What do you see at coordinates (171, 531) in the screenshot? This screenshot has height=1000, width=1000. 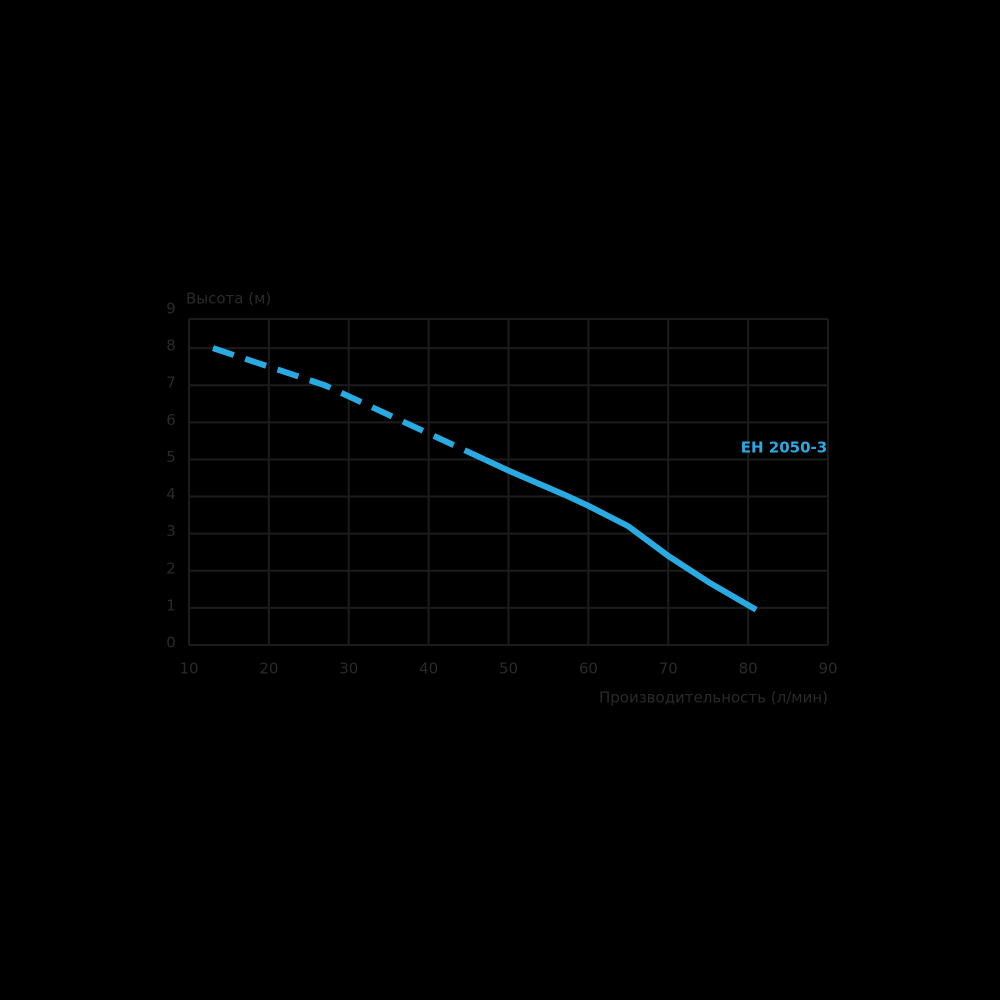 I see `y-tick-label: 3` at bounding box center [171, 531].